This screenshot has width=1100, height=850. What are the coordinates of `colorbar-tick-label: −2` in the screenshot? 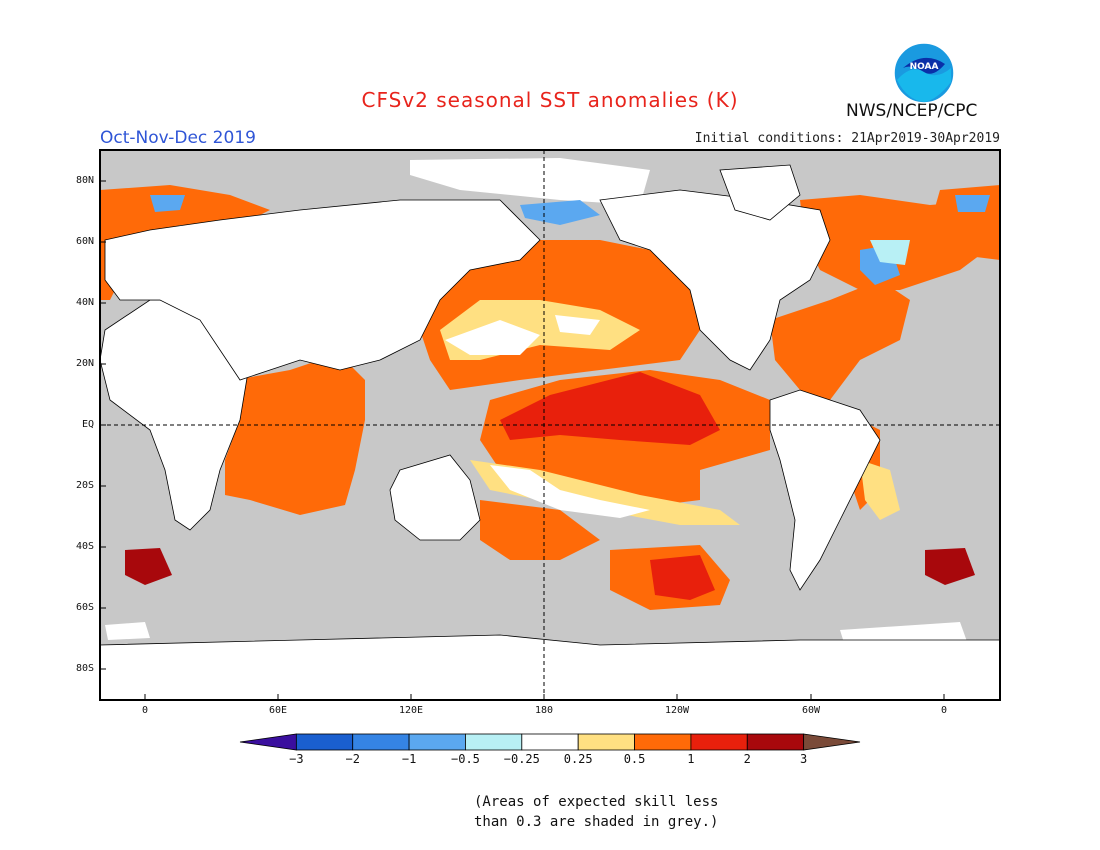 It's located at (352, 759).